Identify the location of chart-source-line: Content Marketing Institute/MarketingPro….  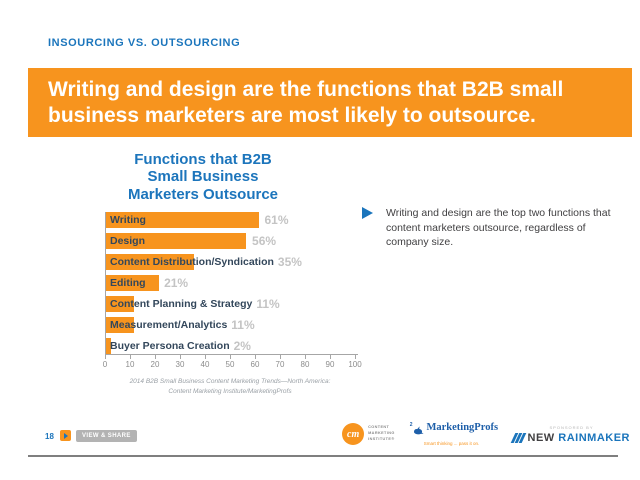
(230, 392).